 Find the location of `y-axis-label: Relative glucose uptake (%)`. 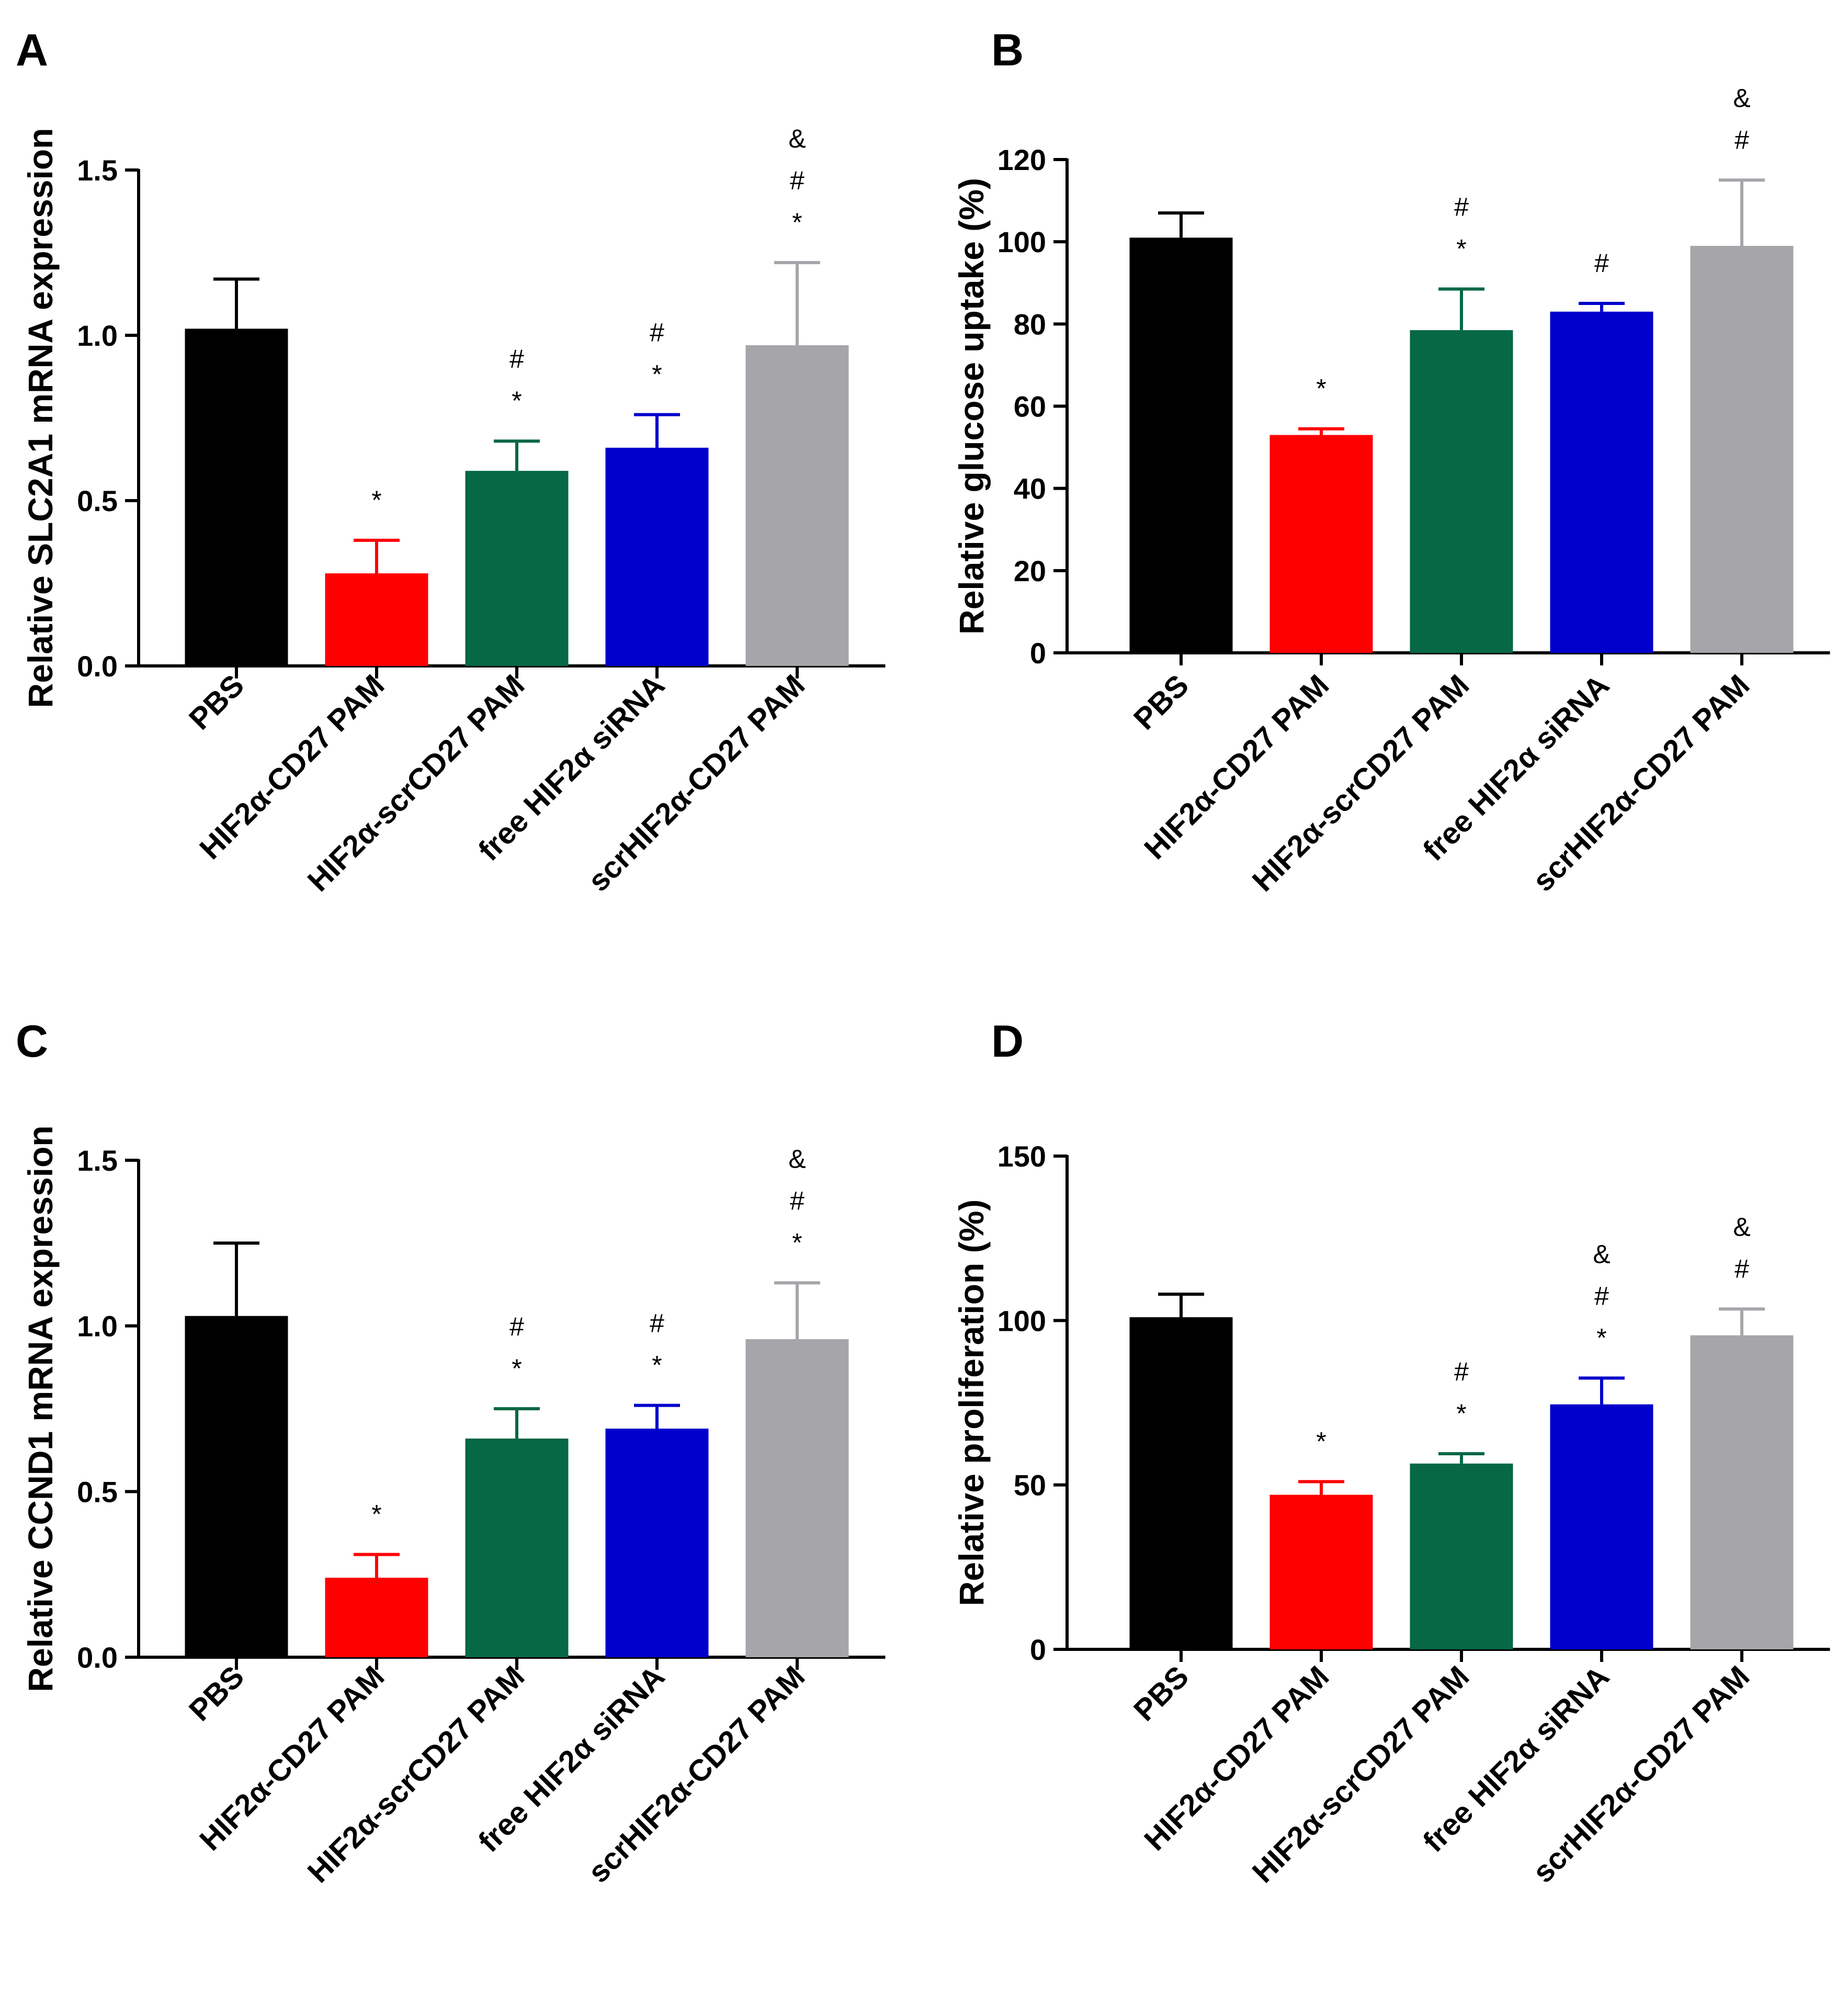

y-axis-label: Relative glucose uptake (%) is located at coordinates (971, 407).